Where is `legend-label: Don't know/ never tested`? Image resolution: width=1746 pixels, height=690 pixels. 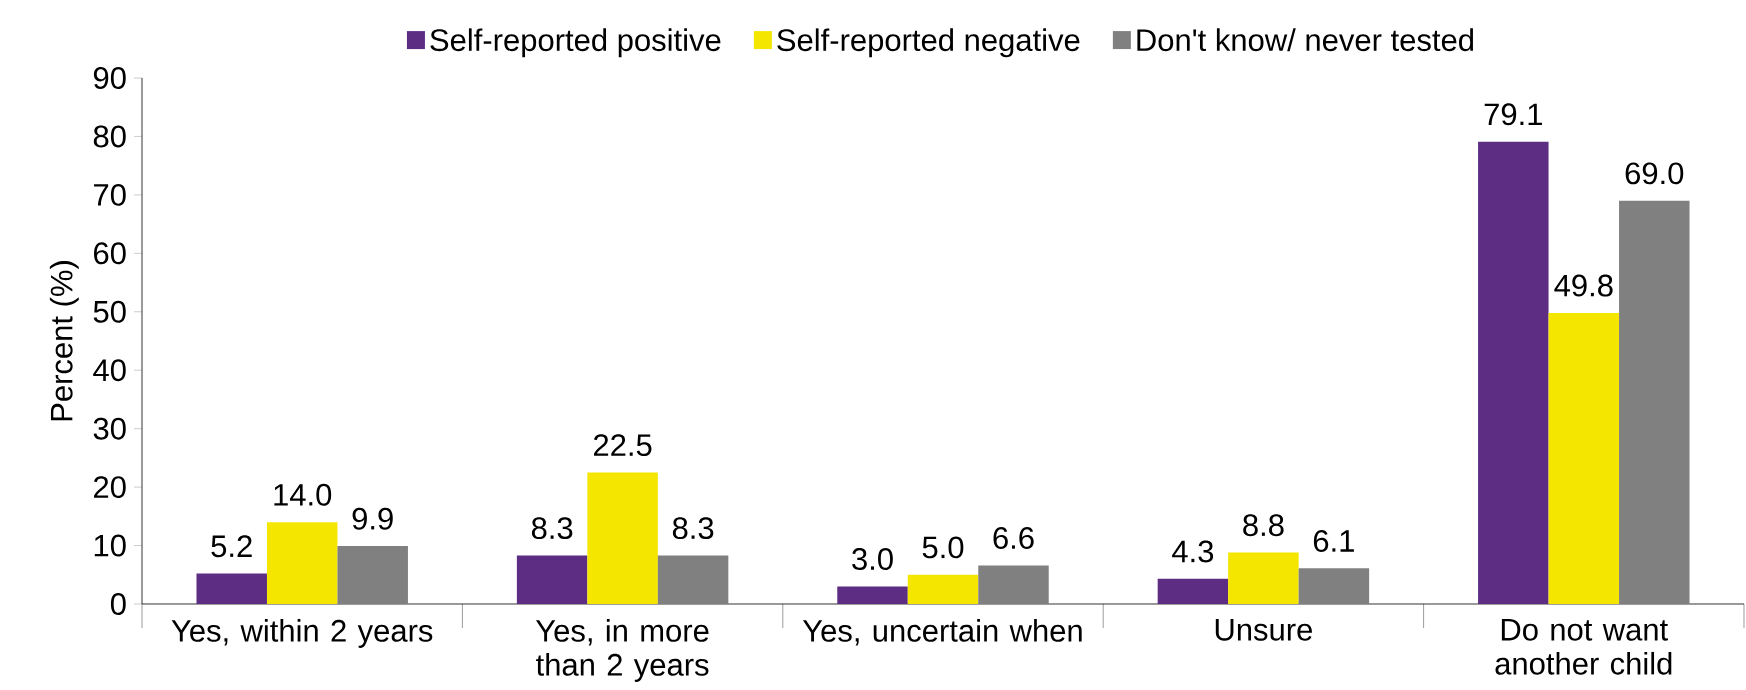 legend-label: Don't know/ never tested is located at coordinates (1305, 40).